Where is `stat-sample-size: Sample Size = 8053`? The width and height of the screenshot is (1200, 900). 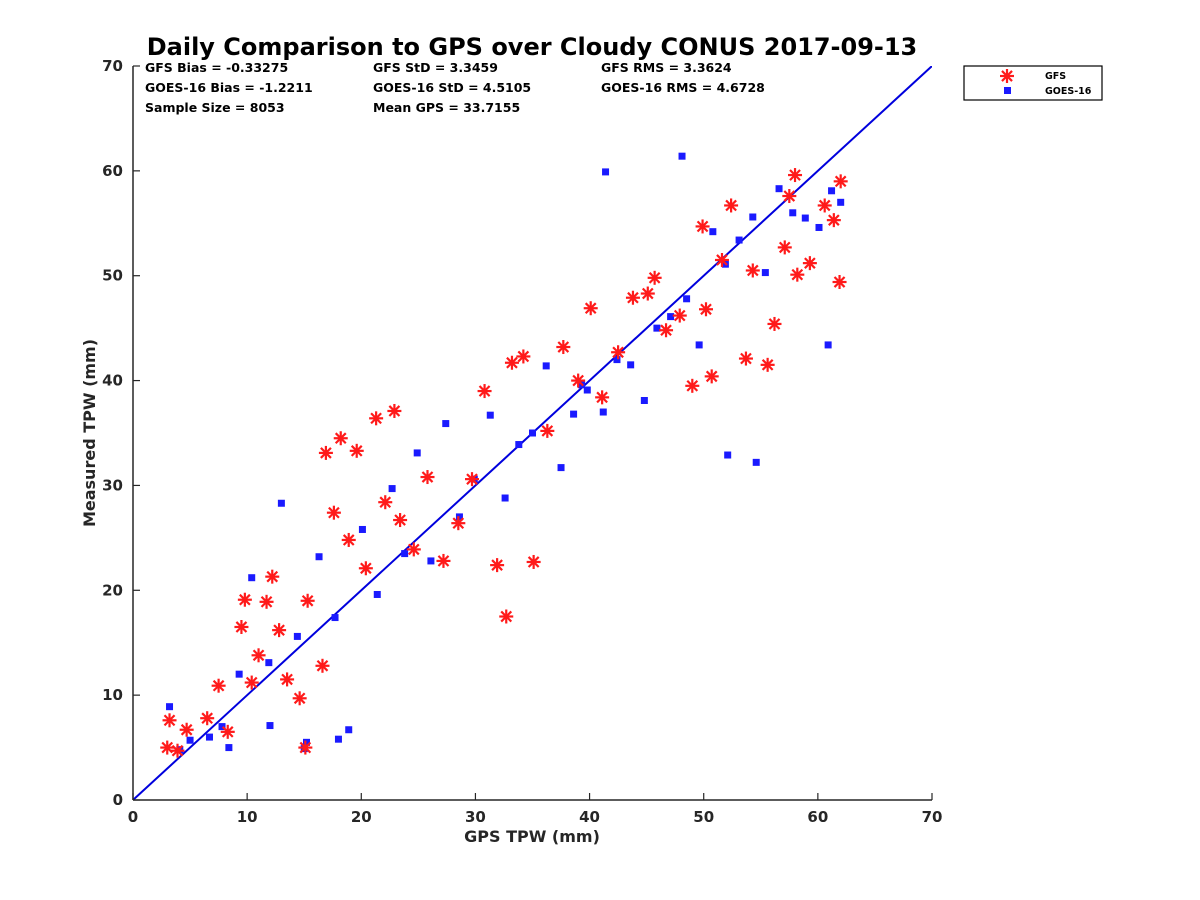
stat-sample-size: Sample Size = 8053 is located at coordinates (215, 107).